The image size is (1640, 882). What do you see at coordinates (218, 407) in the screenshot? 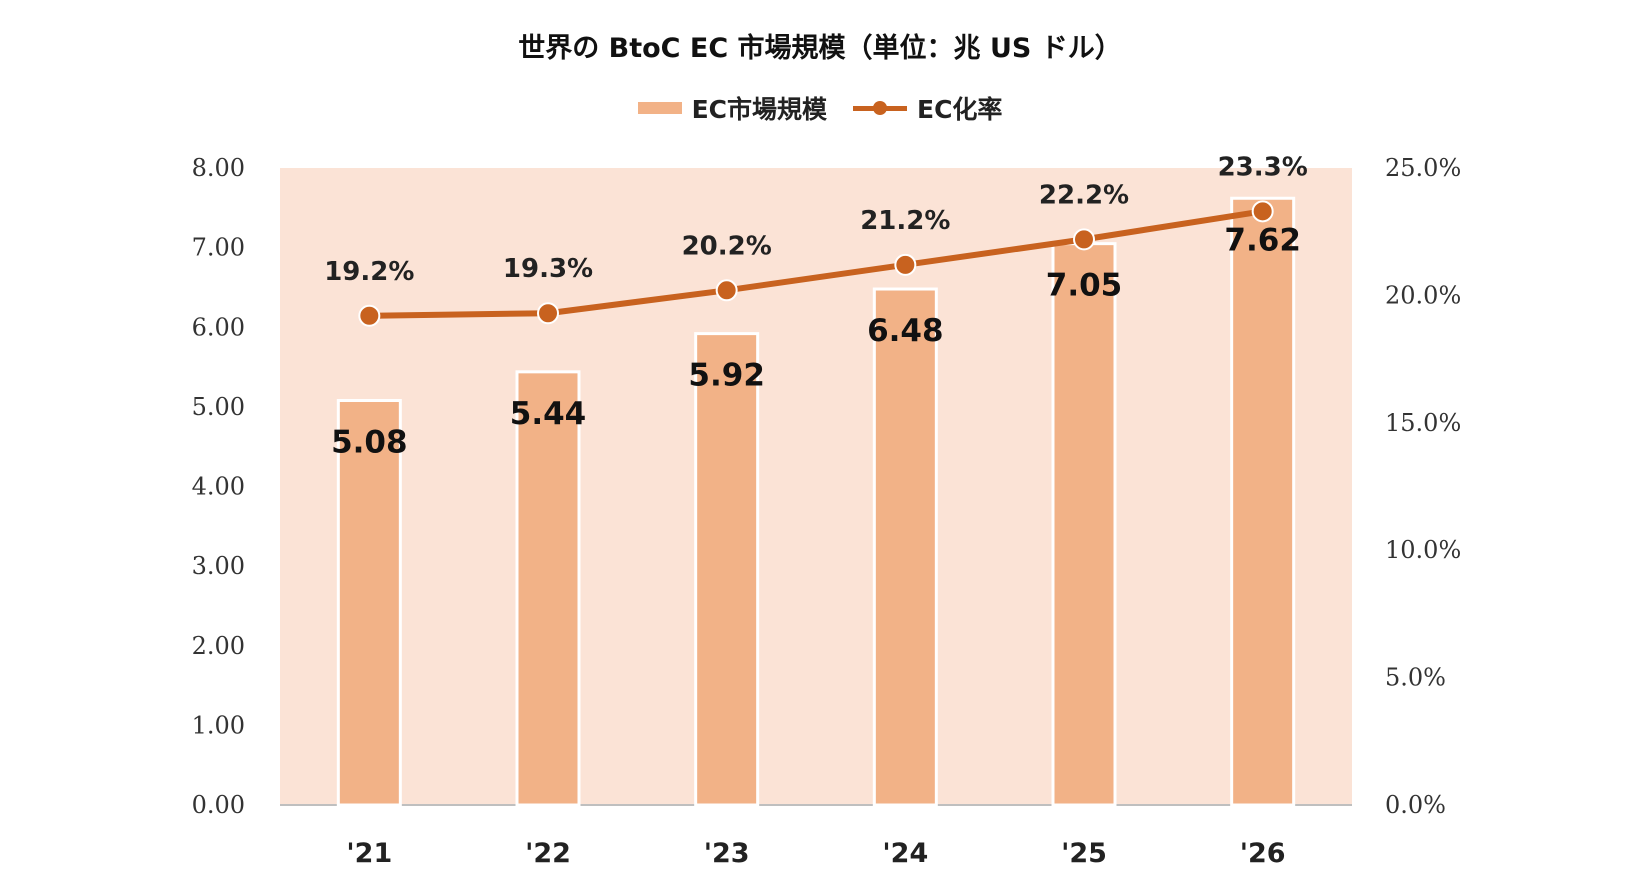
I see `y-left-tick-label: 5.00` at bounding box center [218, 407].